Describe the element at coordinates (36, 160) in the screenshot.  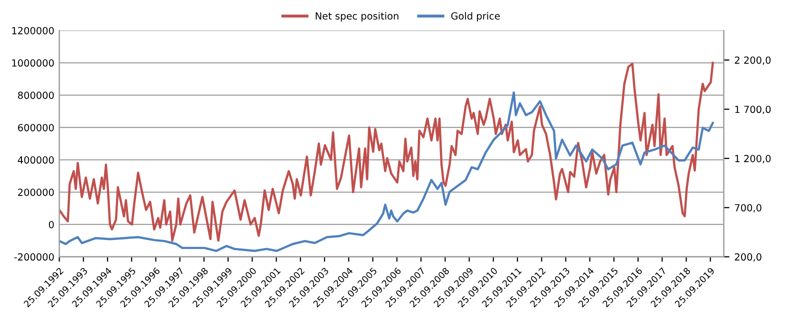
I see `y-tick-label: 400000` at that location.